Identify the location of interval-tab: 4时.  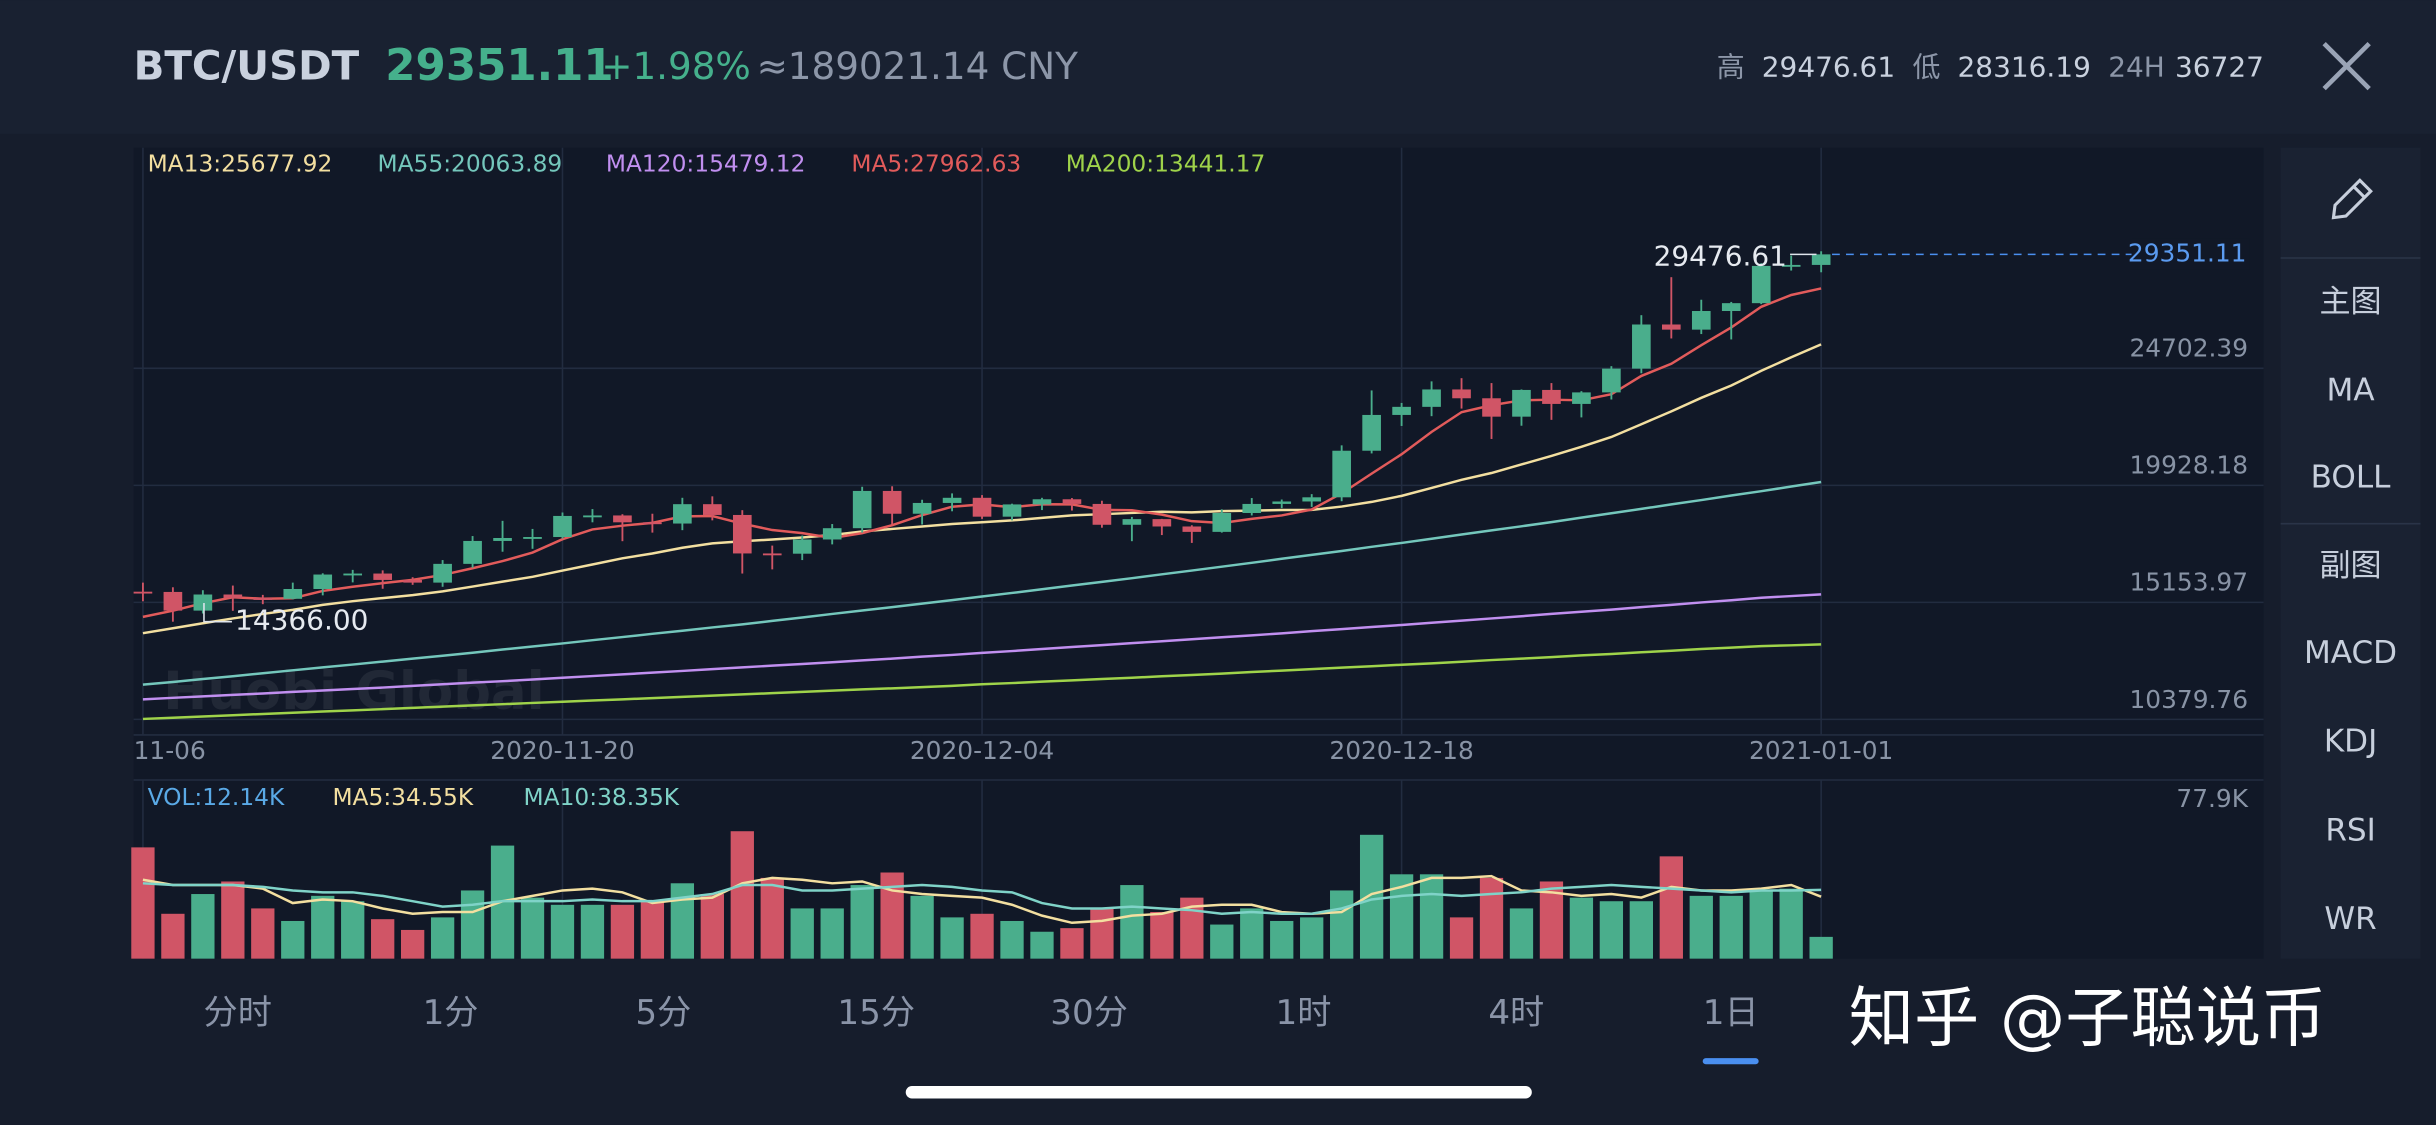
(1516, 1013).